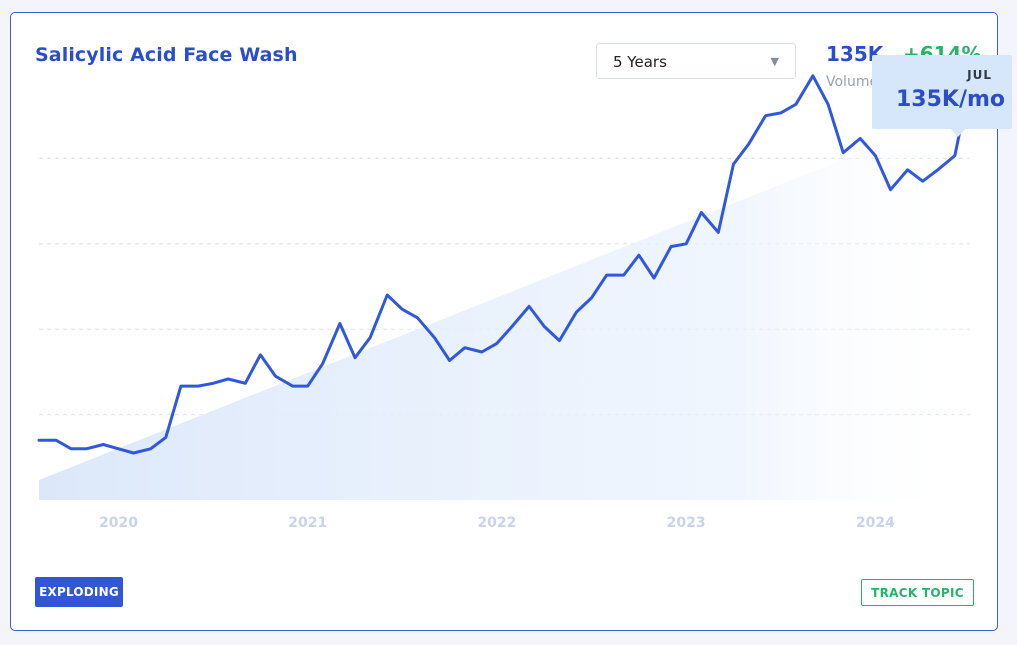 This screenshot has width=1017, height=645. What do you see at coordinates (852, 82) in the screenshot?
I see `volume-label: Volume` at bounding box center [852, 82].